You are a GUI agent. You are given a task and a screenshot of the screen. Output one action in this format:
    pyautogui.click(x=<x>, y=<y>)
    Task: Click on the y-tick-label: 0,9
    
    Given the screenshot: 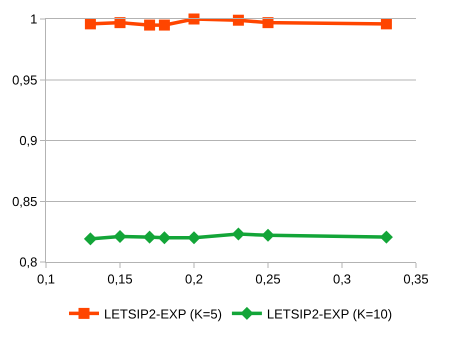 What is the action you would take?
    pyautogui.click(x=28, y=140)
    